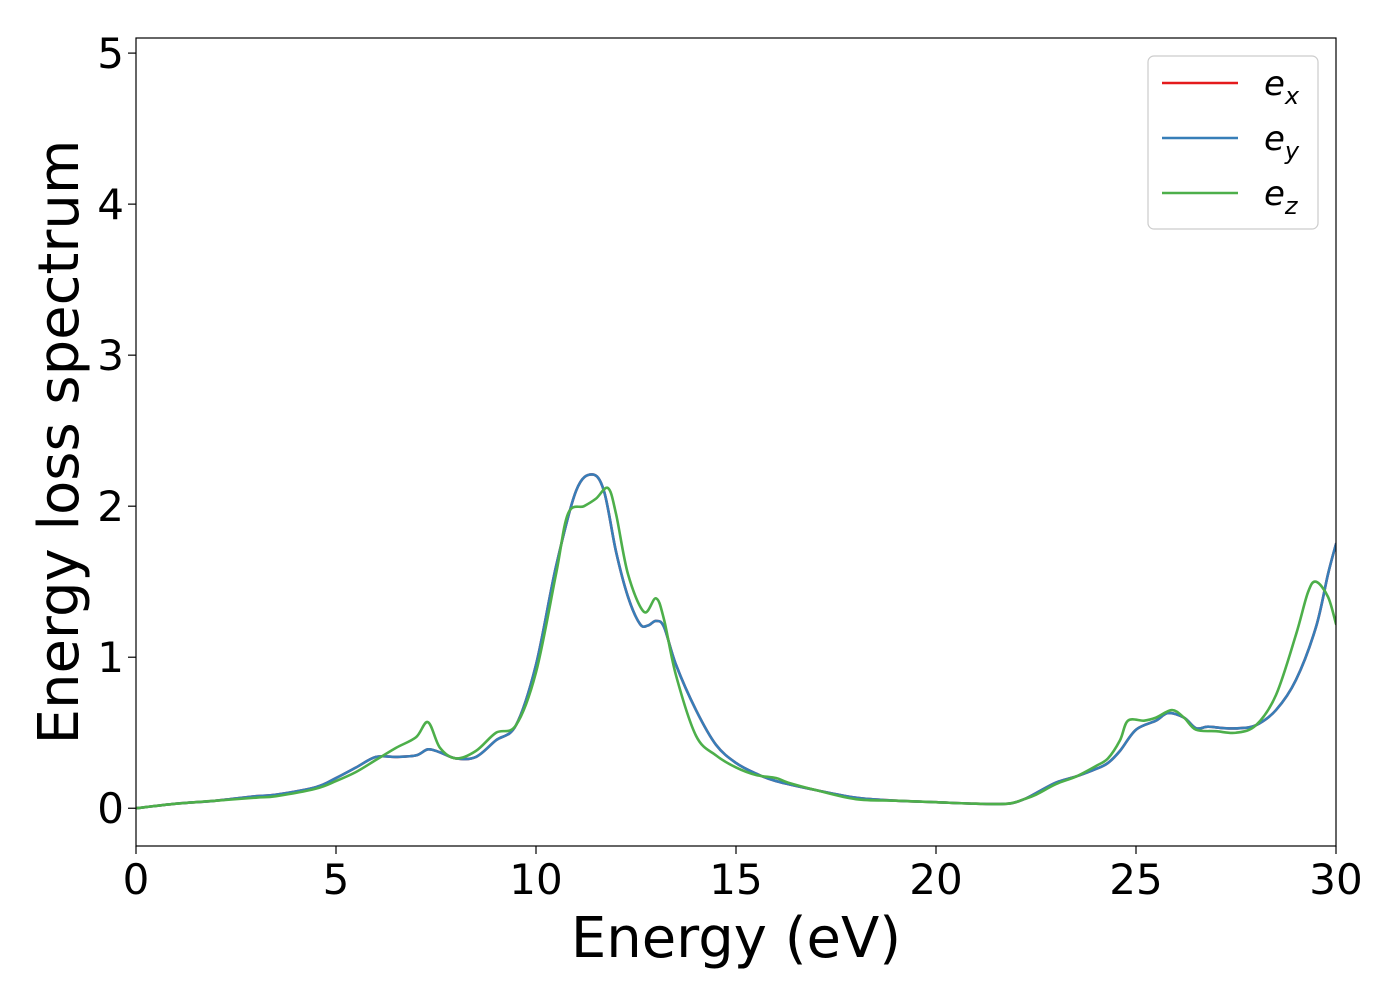 The image size is (1400, 1000). Describe the element at coordinates (110, 204) in the screenshot. I see `y-tick-label: 4` at that location.